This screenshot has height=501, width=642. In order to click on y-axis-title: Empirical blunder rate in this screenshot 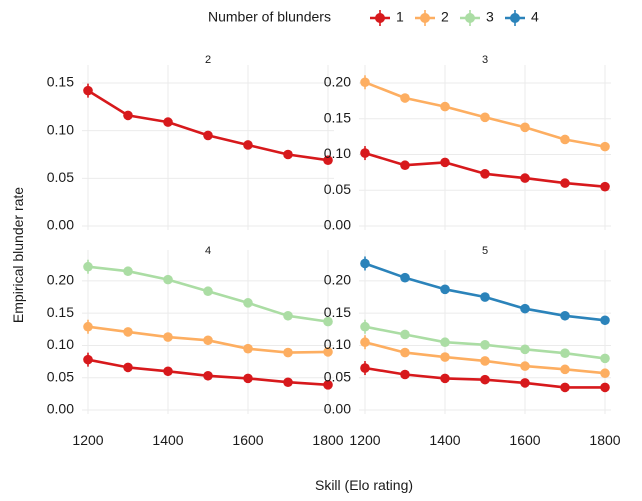, I will do `click(18, 255)`.